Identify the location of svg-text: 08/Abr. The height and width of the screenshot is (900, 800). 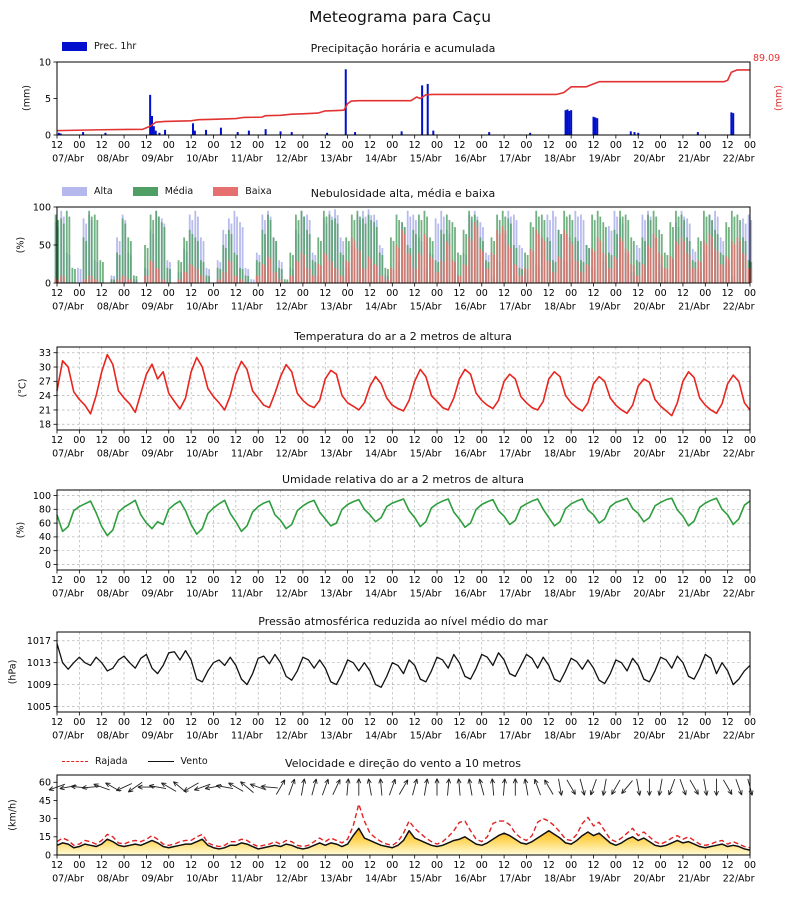
(113, 879).